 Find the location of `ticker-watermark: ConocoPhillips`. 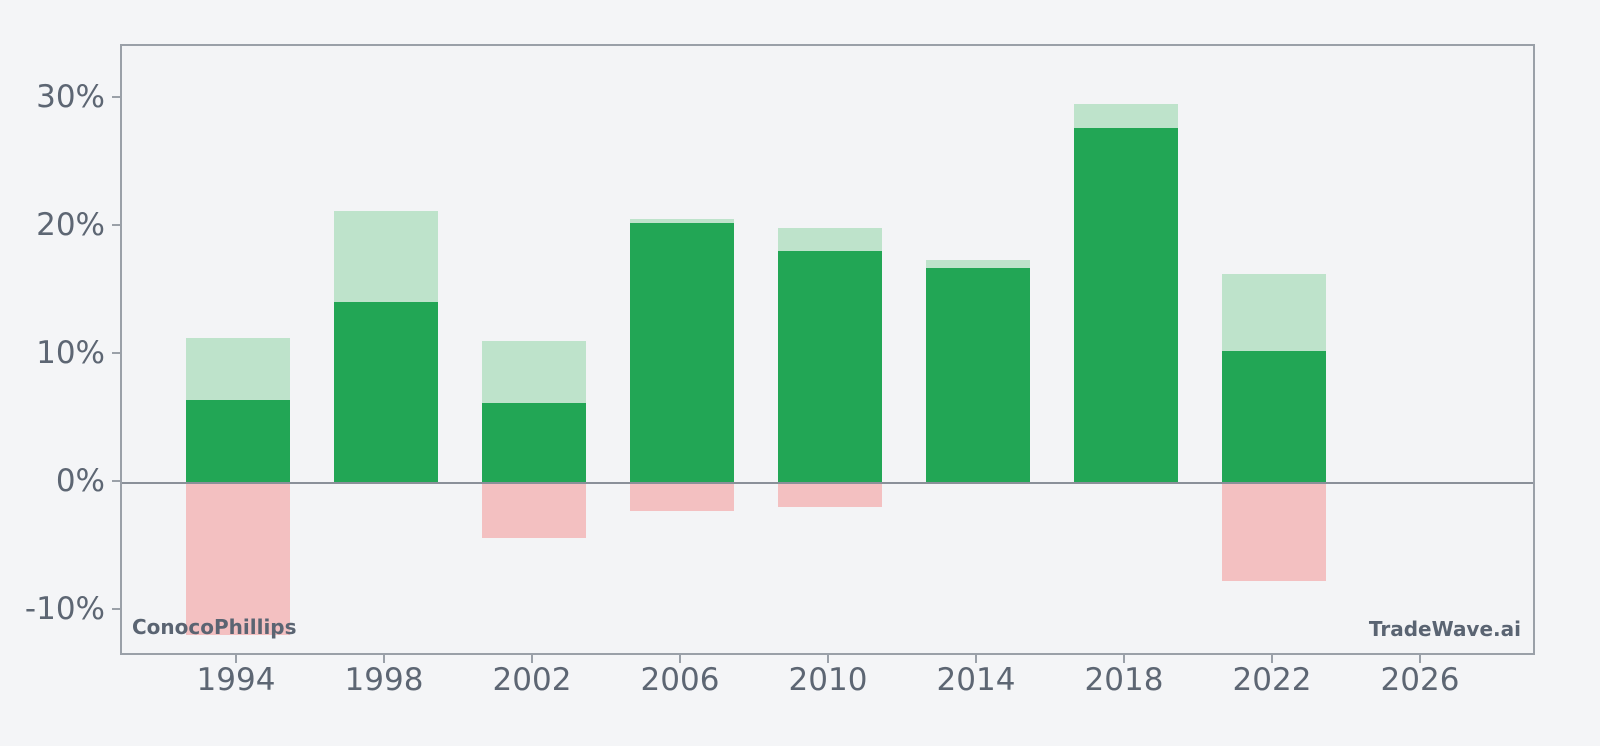

ticker-watermark: ConocoPhillips is located at coordinates (214, 627).